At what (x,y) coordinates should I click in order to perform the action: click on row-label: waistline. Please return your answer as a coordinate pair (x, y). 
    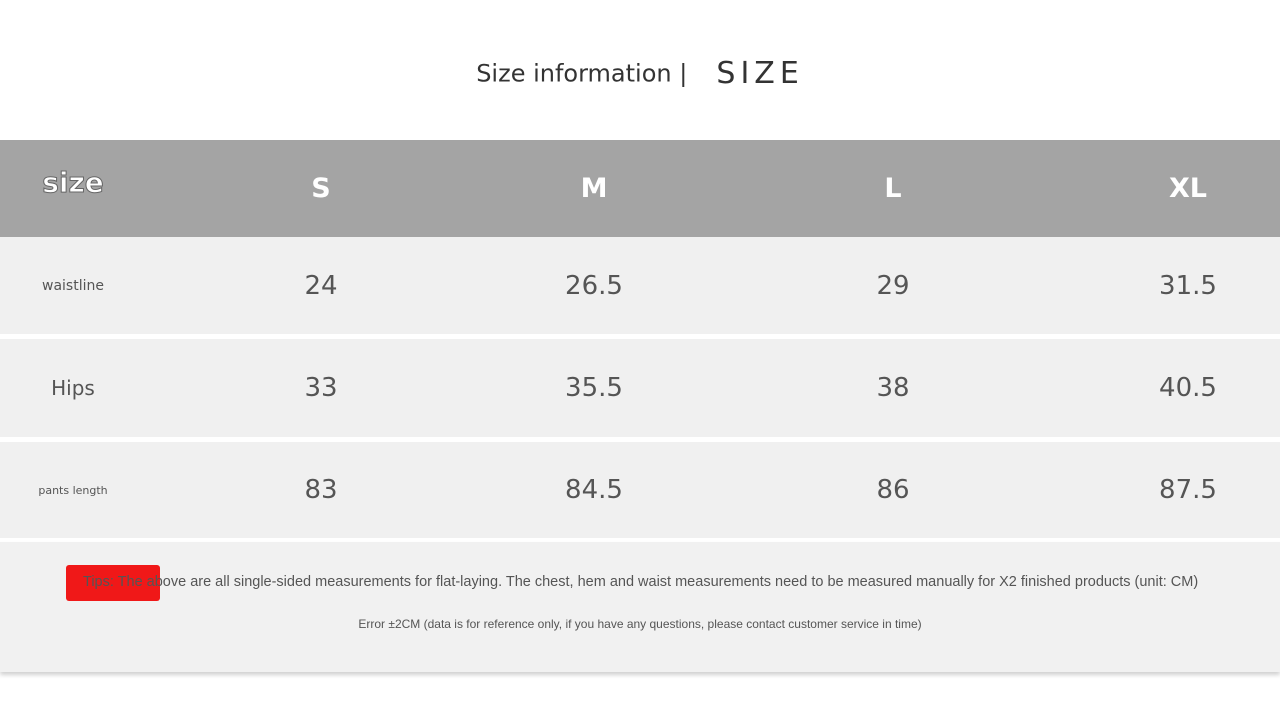
    Looking at the image, I should click on (73, 285).